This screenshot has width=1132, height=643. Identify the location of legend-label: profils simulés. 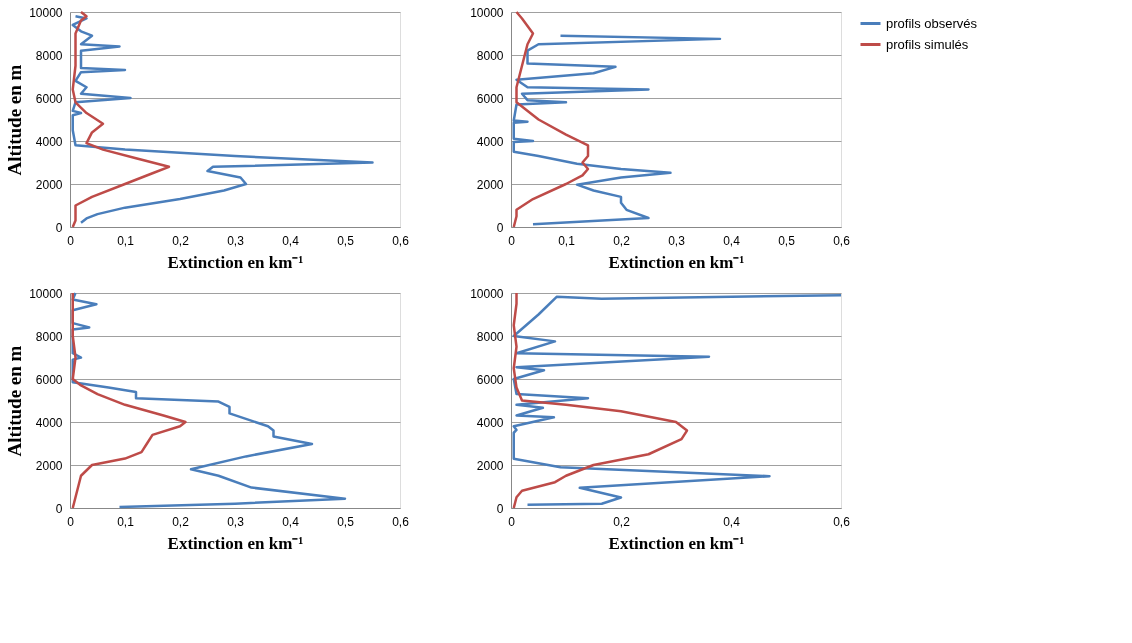
(927, 44).